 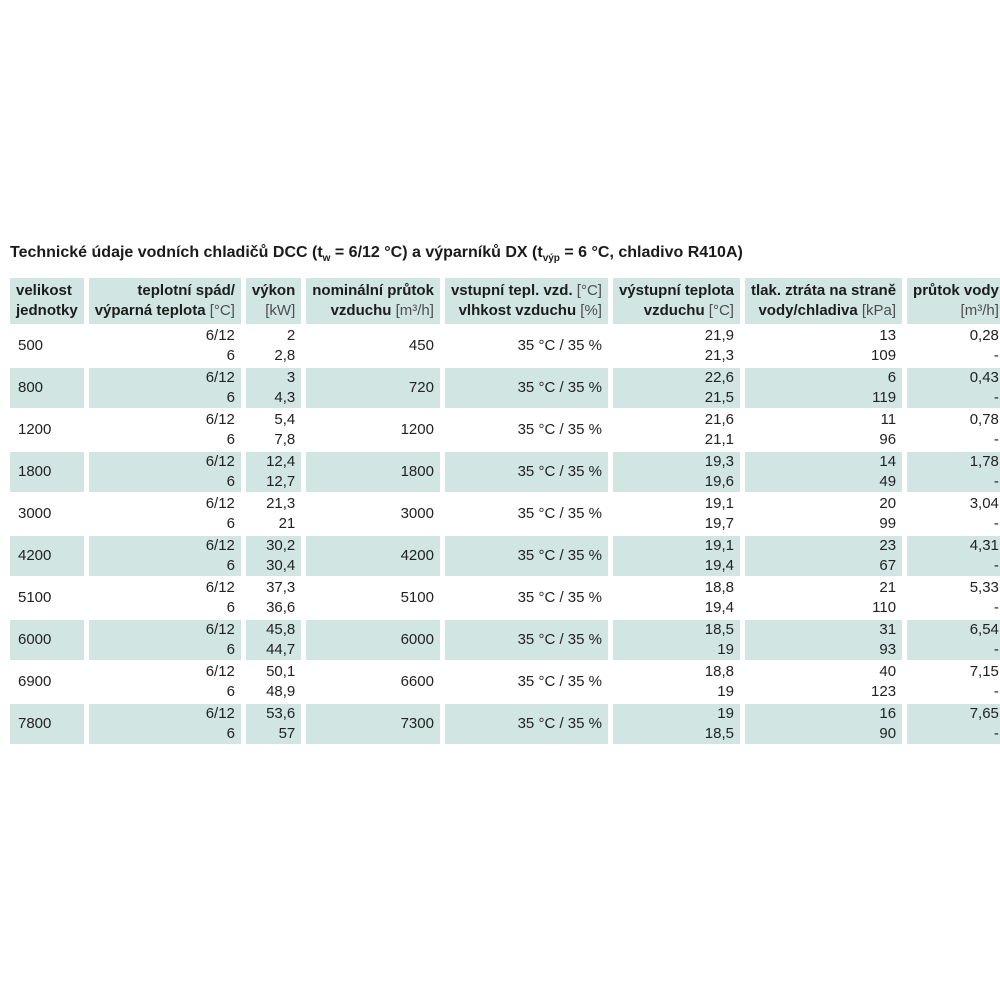 What do you see at coordinates (326, 258) in the screenshot?
I see `title-subscript-w: w` at bounding box center [326, 258].